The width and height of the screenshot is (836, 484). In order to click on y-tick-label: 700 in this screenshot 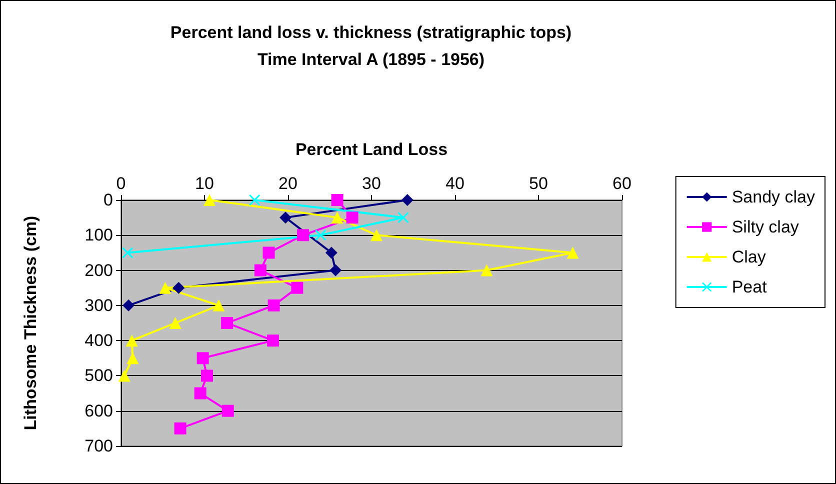, I will do `click(98, 446)`.